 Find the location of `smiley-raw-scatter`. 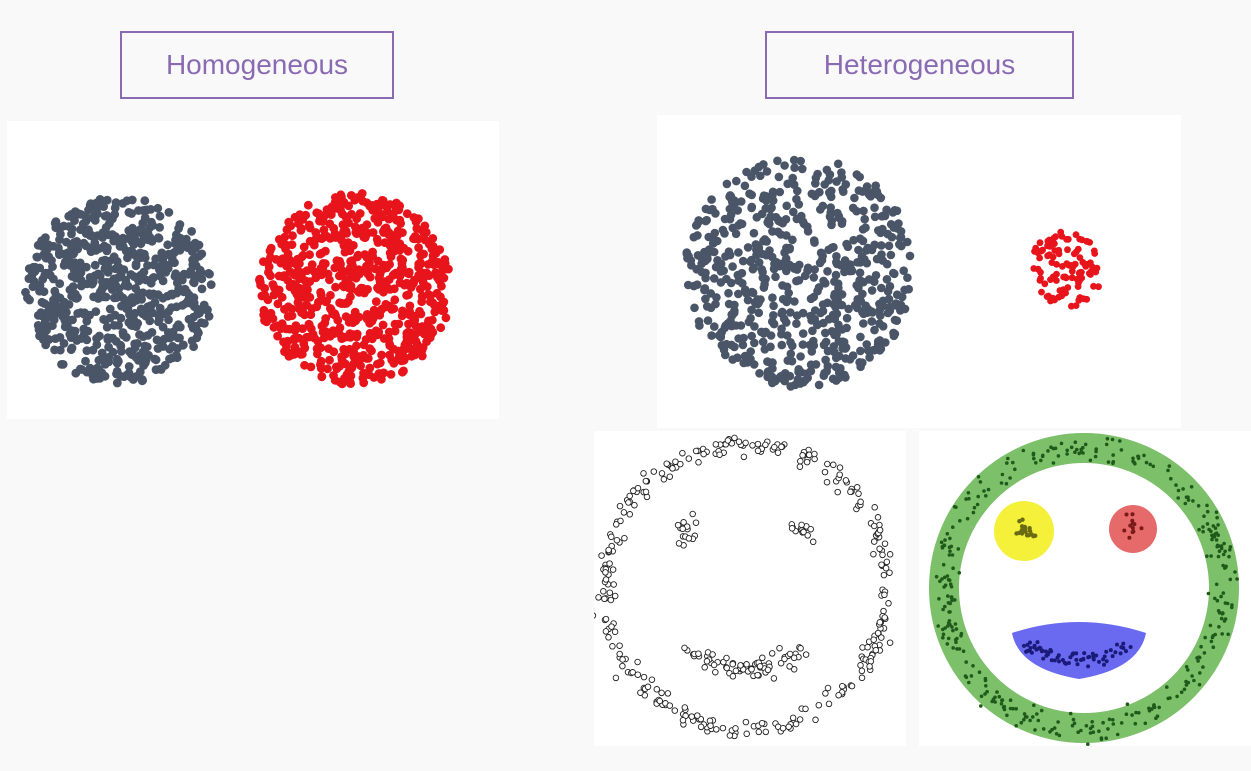

smiley-raw-scatter is located at coordinates (744, 587).